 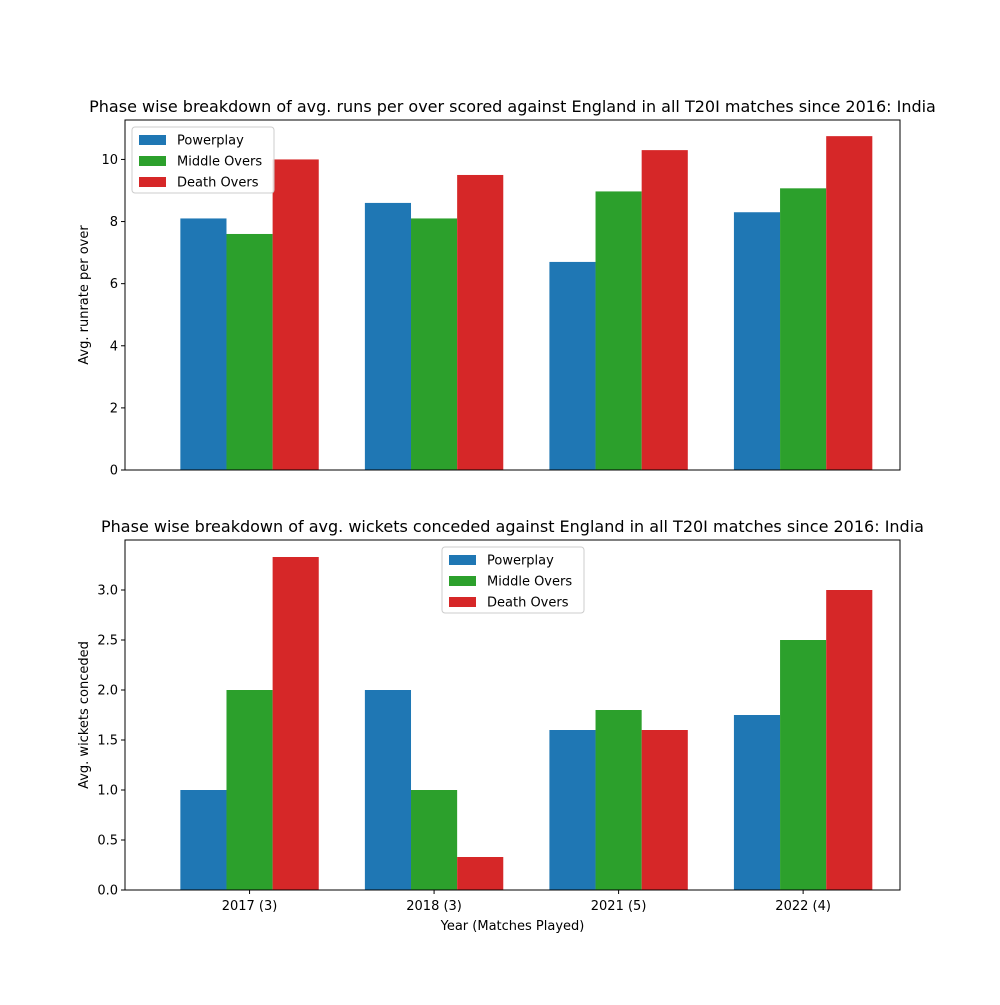 I want to click on x-tick-label: 2021 (5), so click(x=619, y=906).